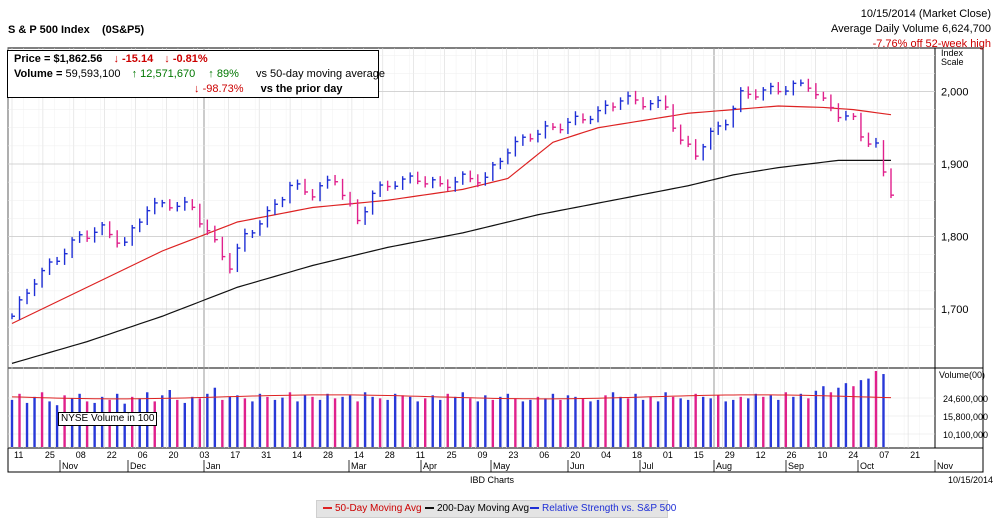 The width and height of the screenshot is (999, 519). Describe the element at coordinates (138, 466) in the screenshot. I see `month-tick-label: Dec` at that location.